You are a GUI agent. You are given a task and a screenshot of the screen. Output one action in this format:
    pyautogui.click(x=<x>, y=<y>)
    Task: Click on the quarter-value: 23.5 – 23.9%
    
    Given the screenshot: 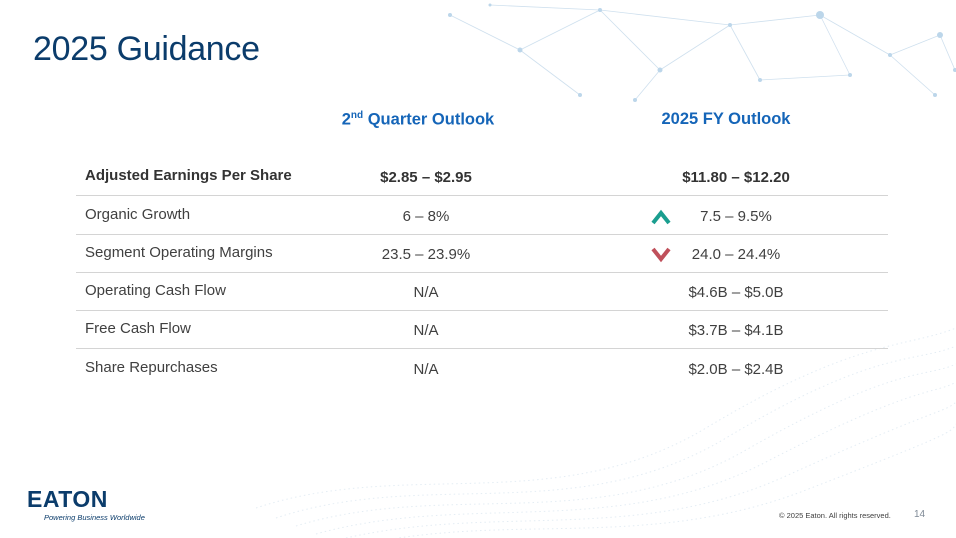 What is the action you would take?
    pyautogui.click(x=426, y=254)
    